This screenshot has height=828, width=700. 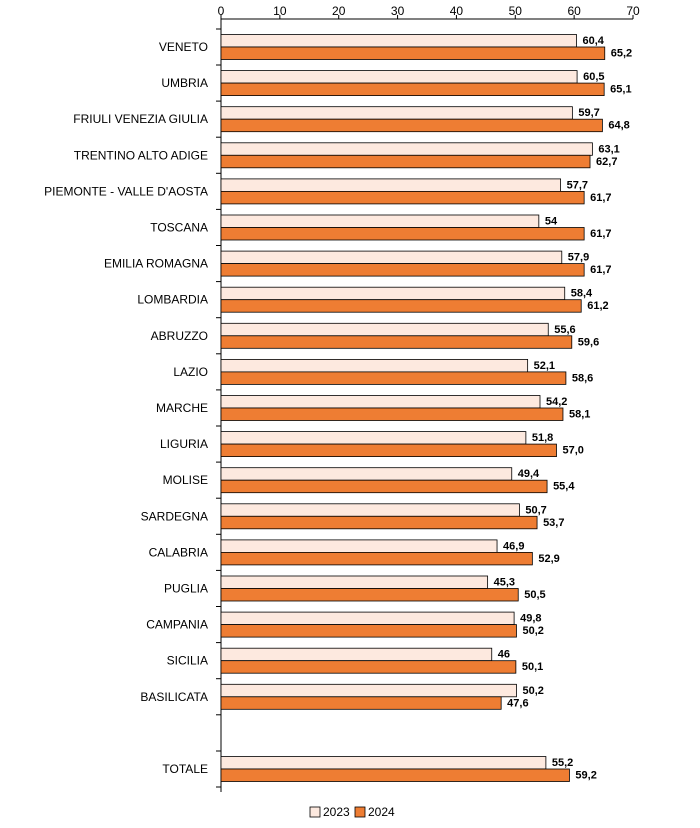 I want to click on category-label: LIGURIA, so click(x=184, y=444).